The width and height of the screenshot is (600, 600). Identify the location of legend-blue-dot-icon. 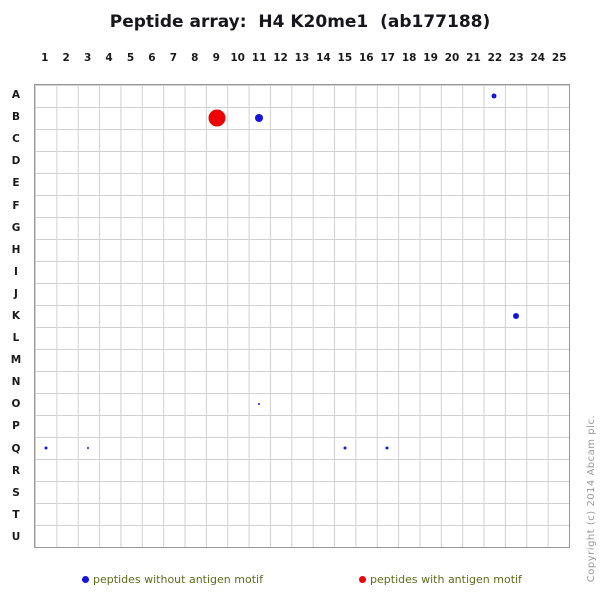
(86, 579).